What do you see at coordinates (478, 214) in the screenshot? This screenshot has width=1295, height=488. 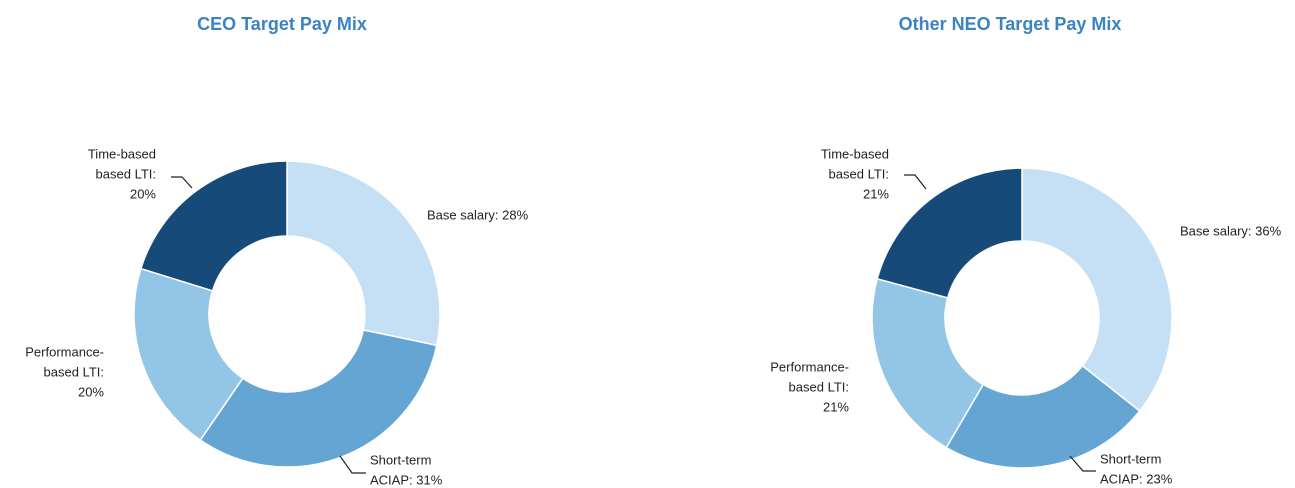 I see `data-label: Base salary: 28%` at bounding box center [478, 214].